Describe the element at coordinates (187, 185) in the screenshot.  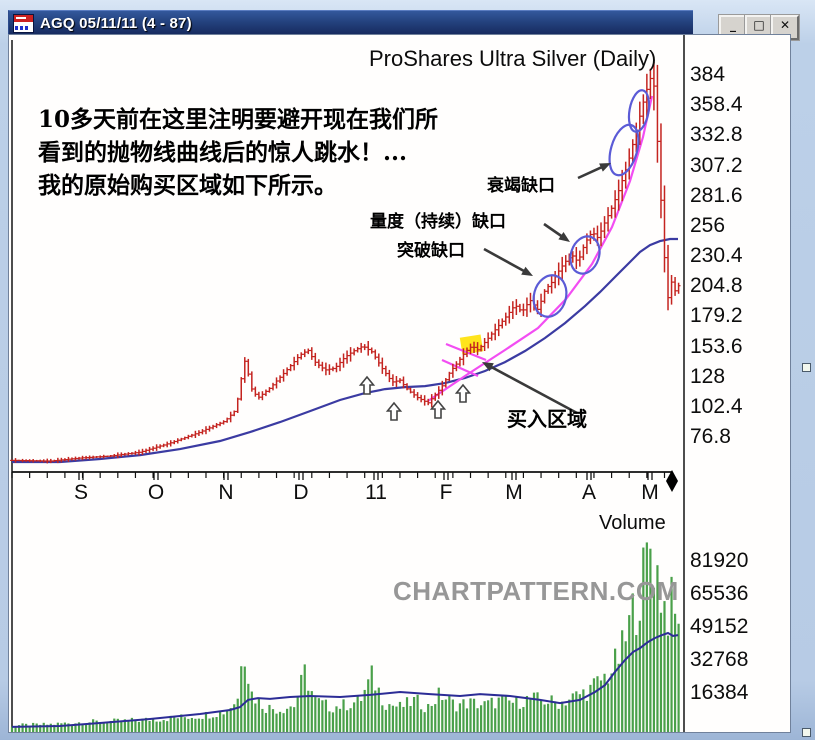
I see `annotation-line-3: 我的原始购买区域如下所示。` at that location.